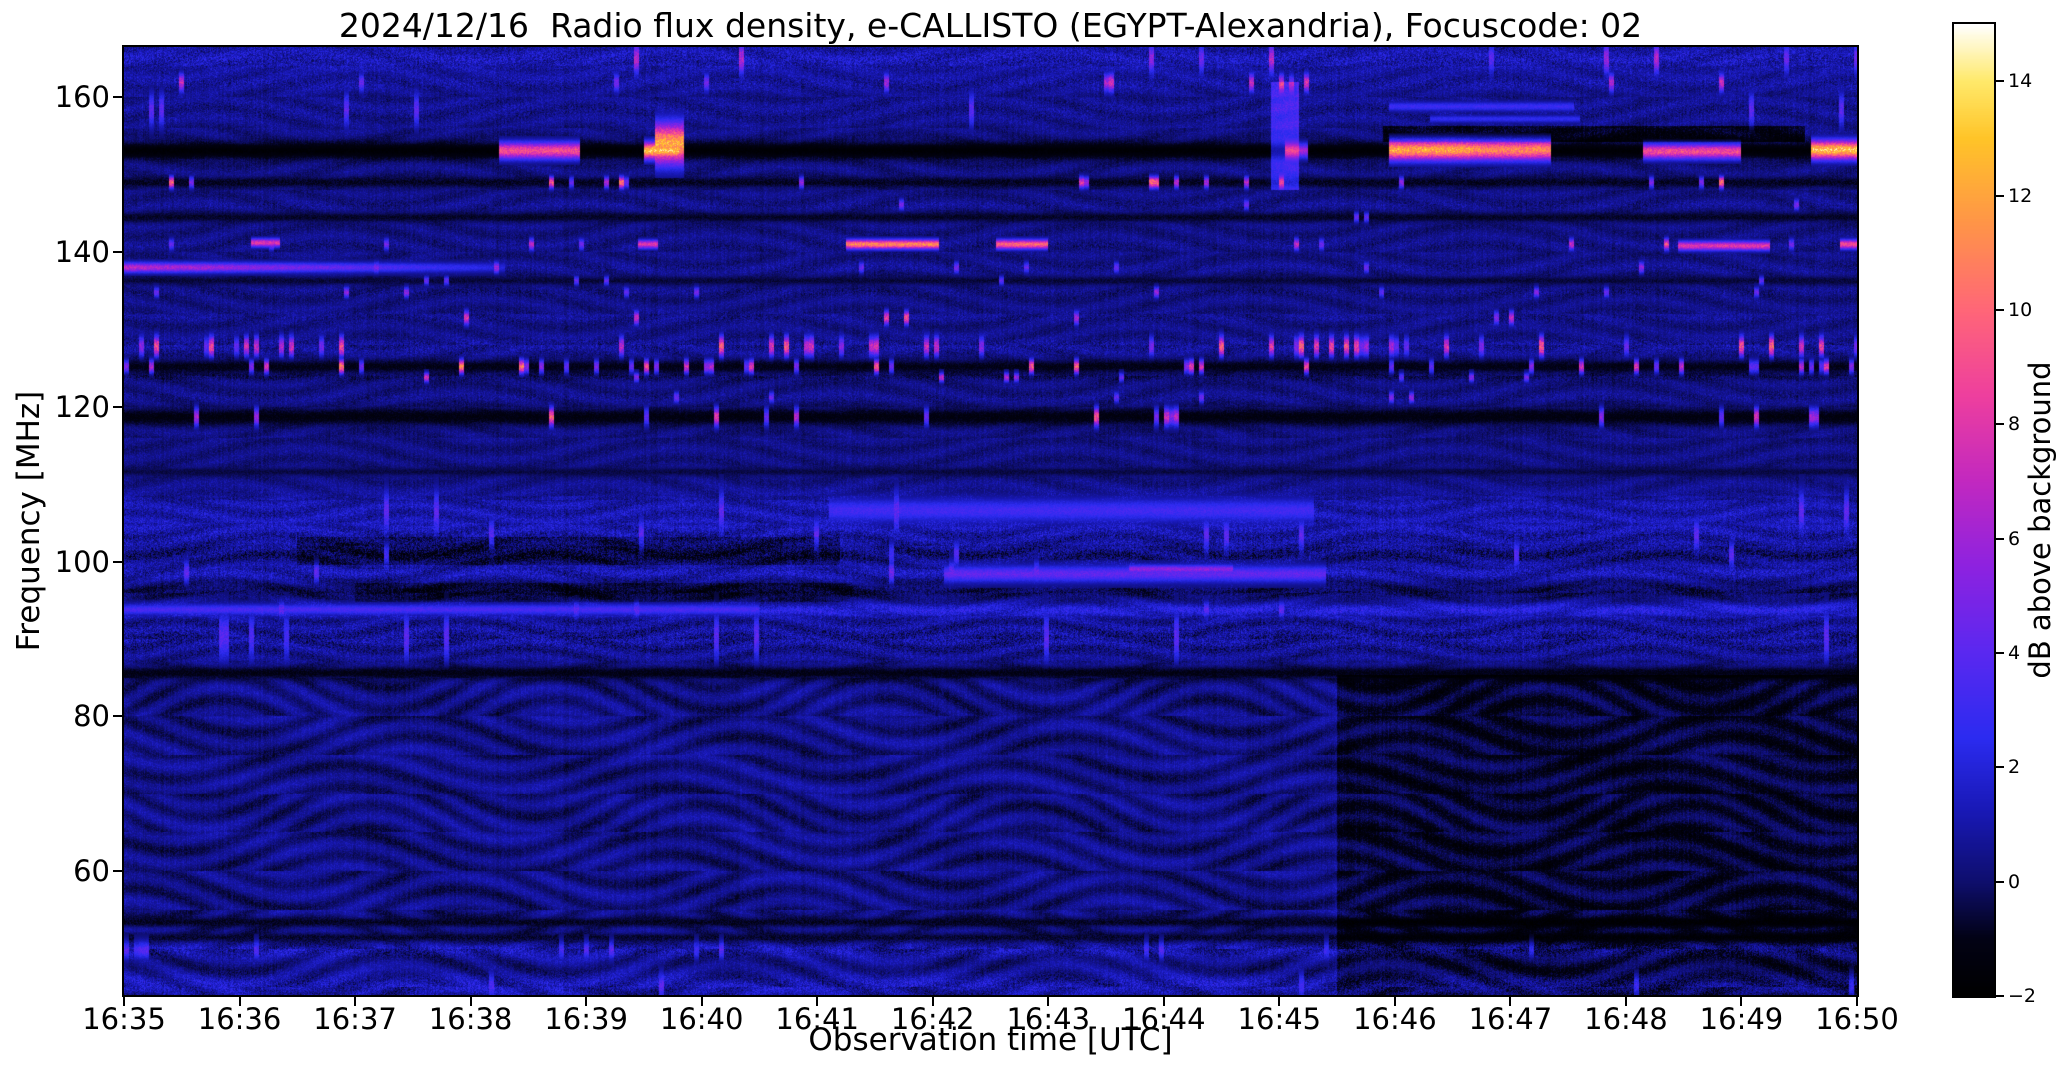 This screenshot has width=2066, height=1067. Describe the element at coordinates (701, 1019) in the screenshot. I see `x-tick-label: 16:40` at that location.